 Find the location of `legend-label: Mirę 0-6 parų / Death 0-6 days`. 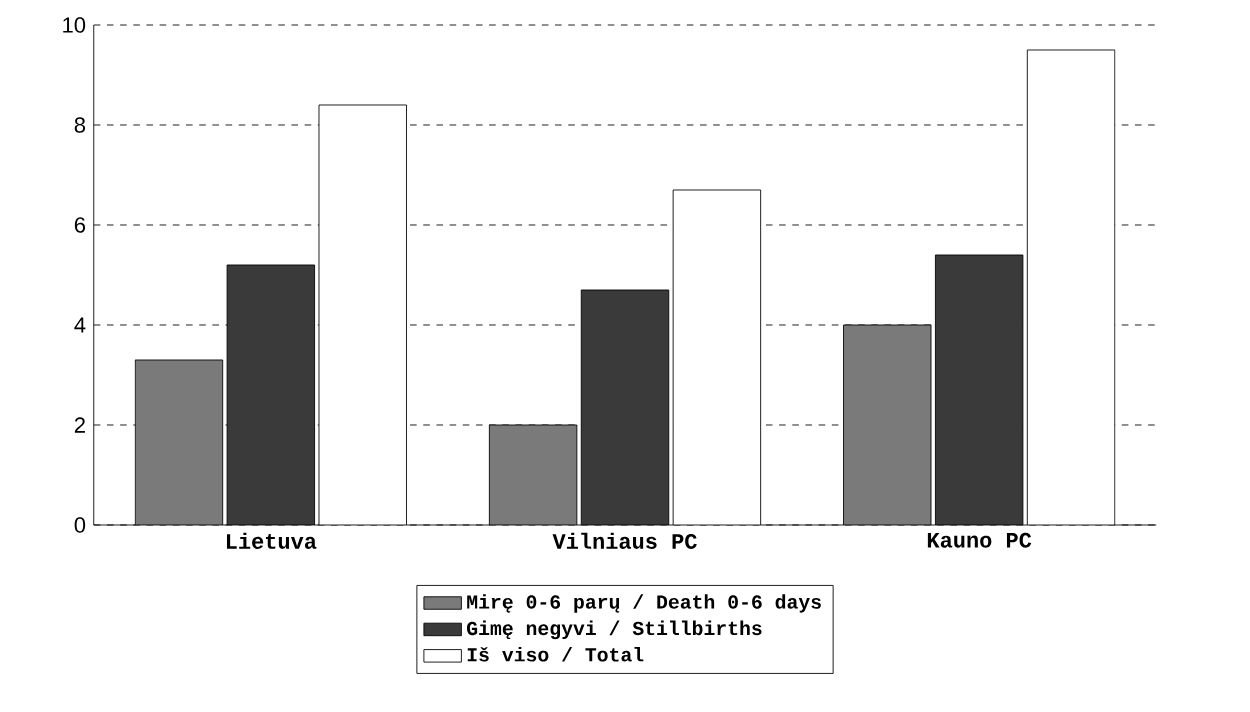

legend-label: Mirę 0-6 parų / Death 0-6 days is located at coordinates (644, 603).